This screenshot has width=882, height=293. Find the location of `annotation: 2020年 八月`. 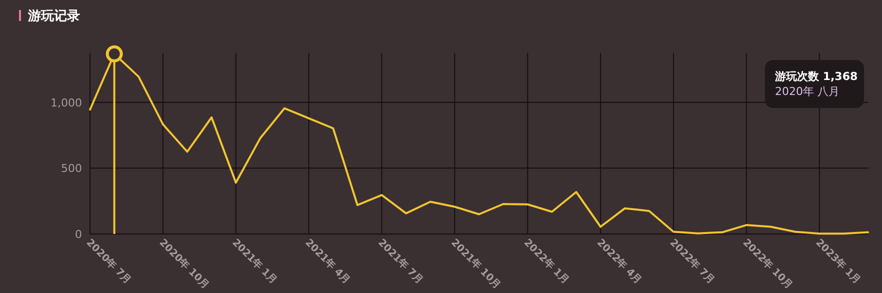

annotation: 2020年 八月 is located at coordinates (807, 91).